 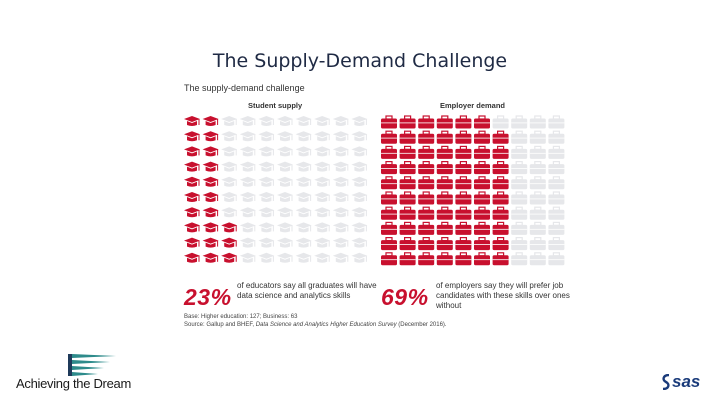 What do you see at coordinates (275, 105) in the screenshot?
I see `supply-heading: Student supply` at bounding box center [275, 105].